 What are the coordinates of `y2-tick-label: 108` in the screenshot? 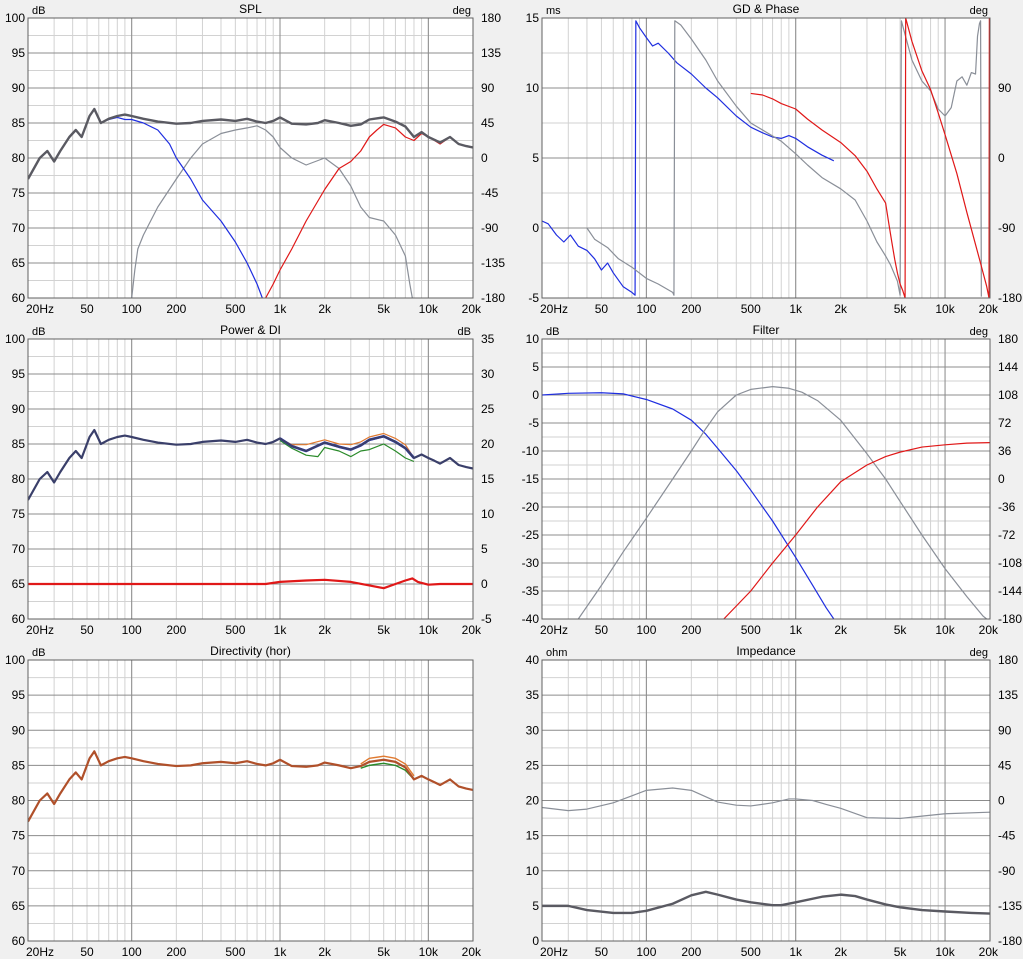 It's located at (1008, 395).